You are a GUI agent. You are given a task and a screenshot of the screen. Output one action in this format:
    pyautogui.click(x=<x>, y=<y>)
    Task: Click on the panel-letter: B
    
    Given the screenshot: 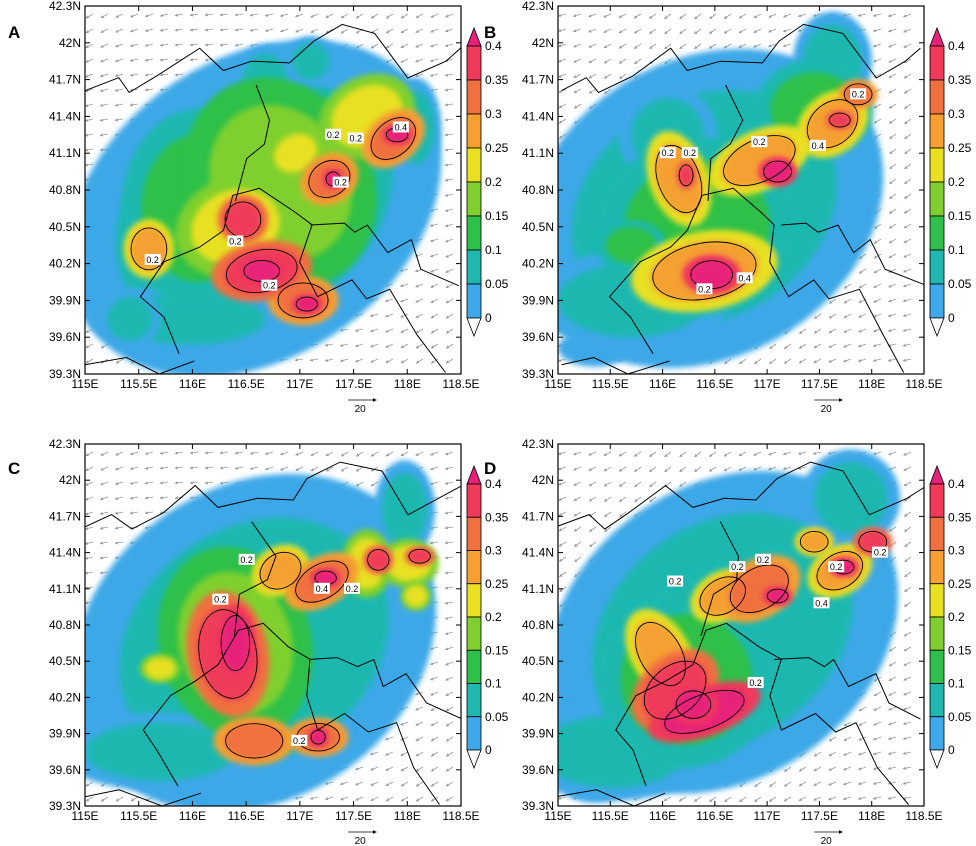 What is the action you would take?
    pyautogui.click(x=490, y=32)
    